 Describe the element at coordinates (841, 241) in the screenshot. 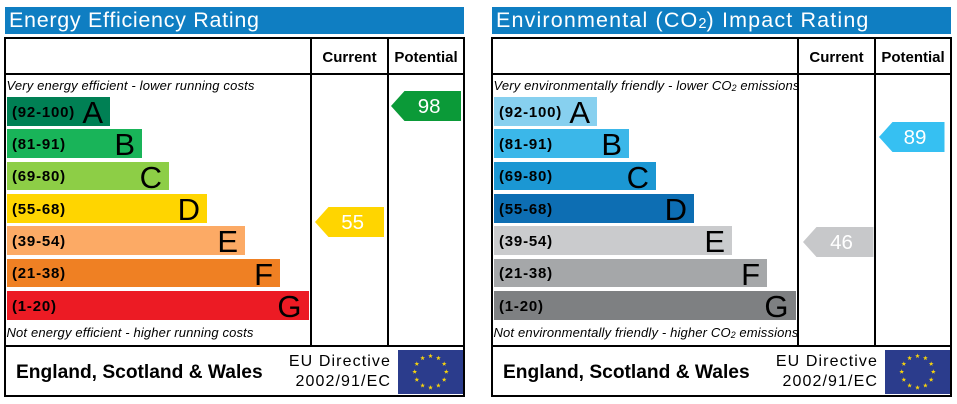

I see `svg-text: 46` at that location.